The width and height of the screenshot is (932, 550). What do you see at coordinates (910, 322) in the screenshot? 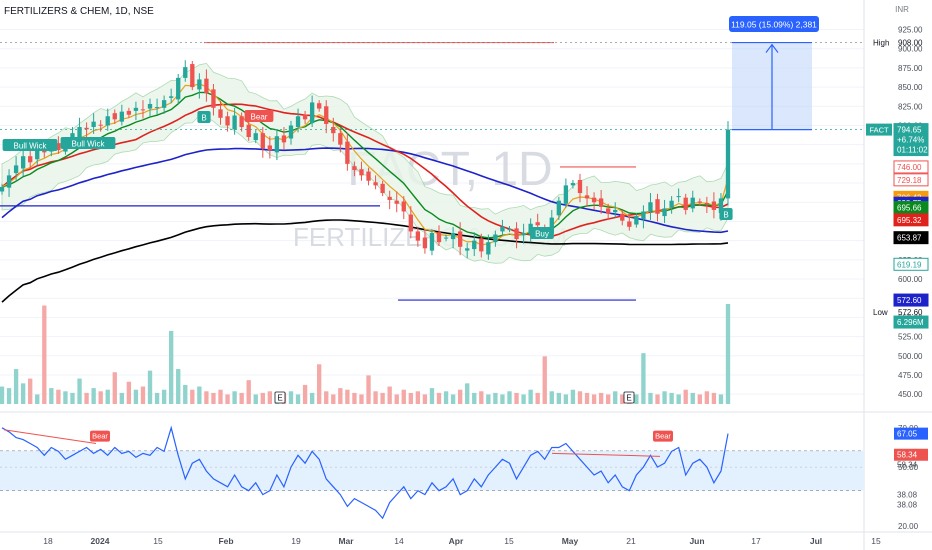
I see `price-tag-value: 6.296M` at bounding box center [910, 322].